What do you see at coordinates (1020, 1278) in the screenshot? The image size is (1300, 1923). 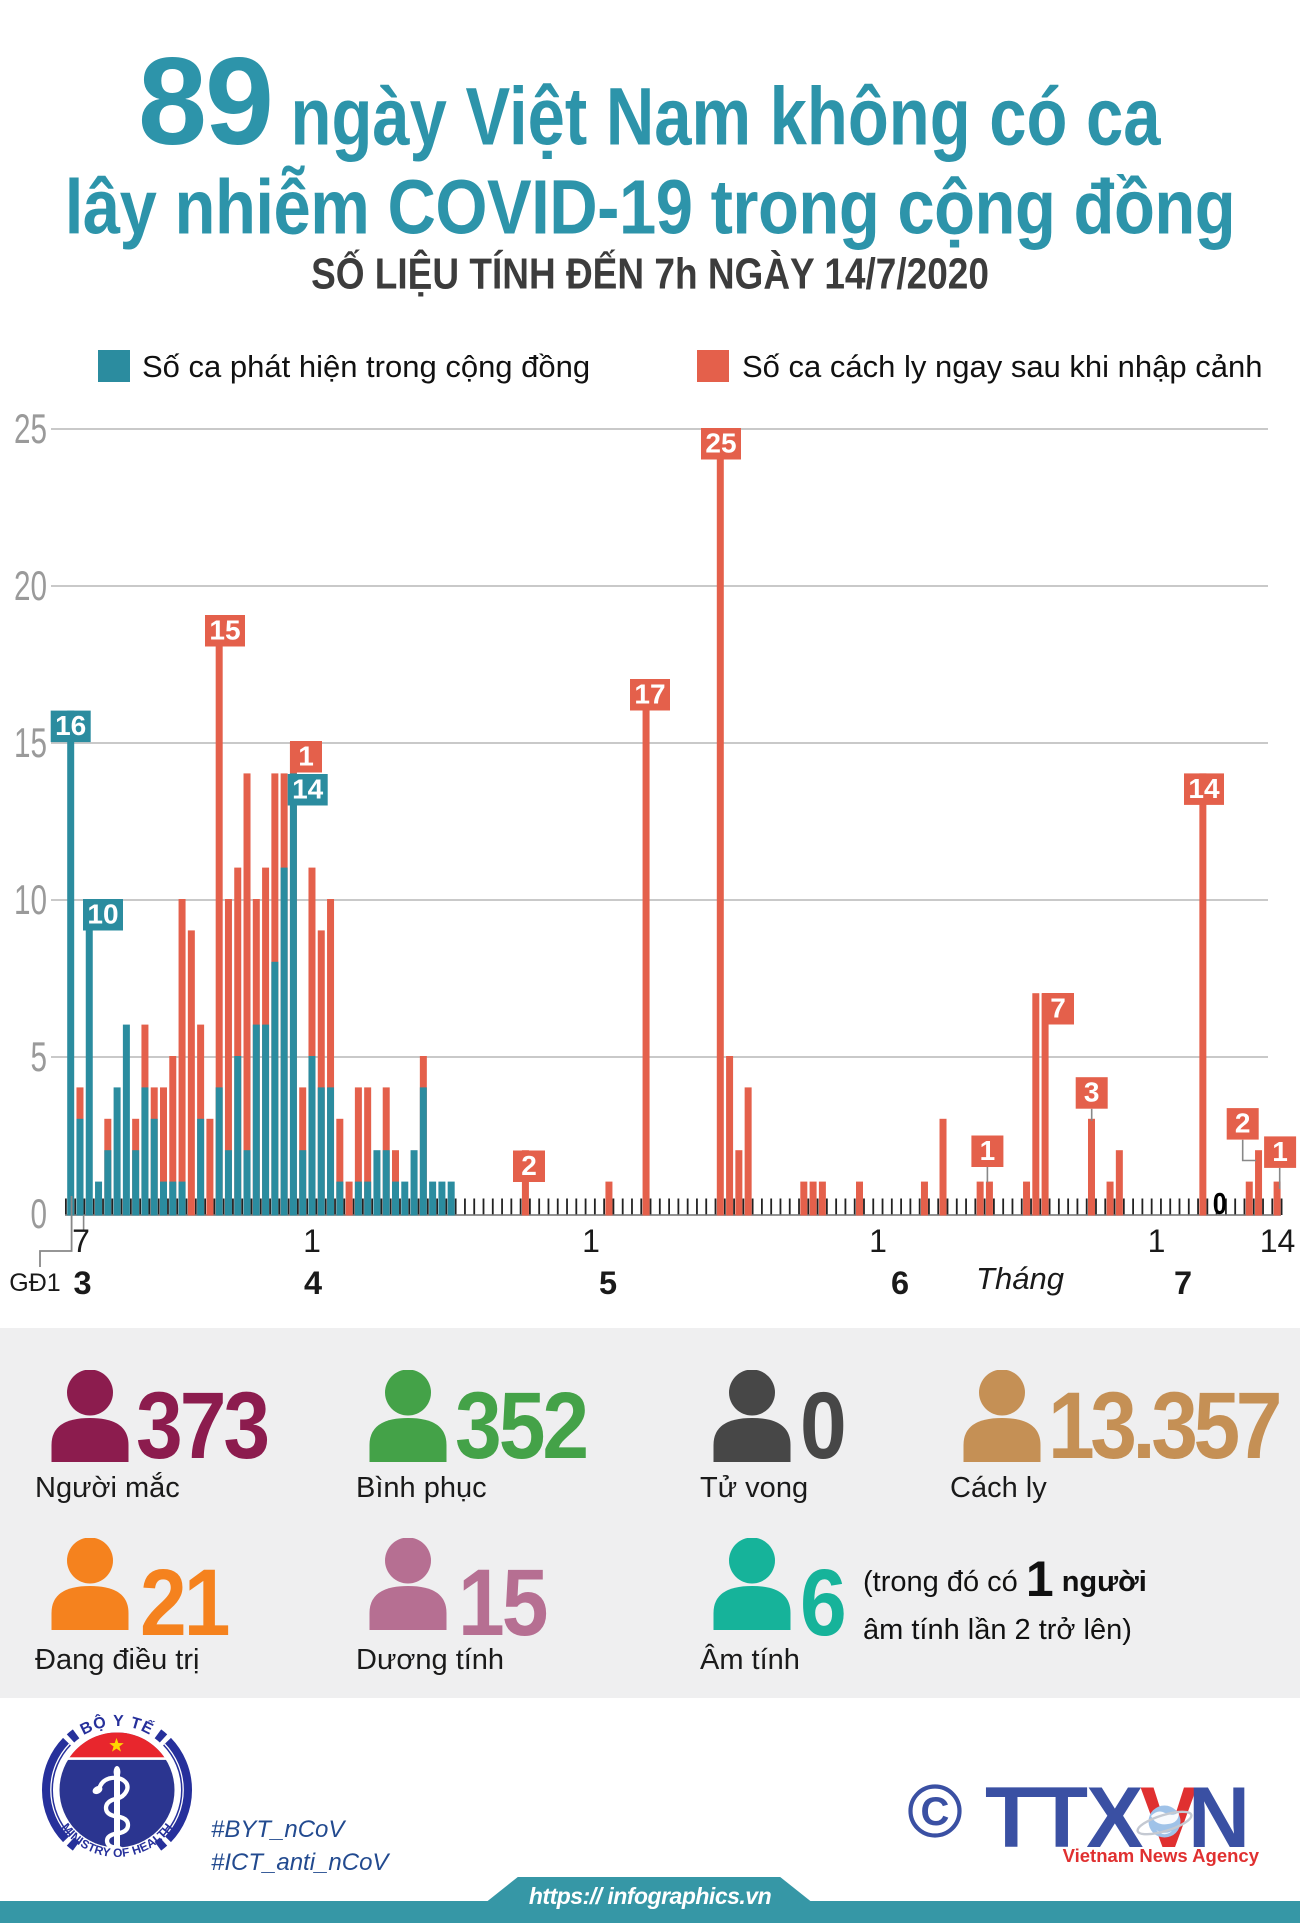 I see `svg-text: Tháng` at bounding box center [1020, 1278].